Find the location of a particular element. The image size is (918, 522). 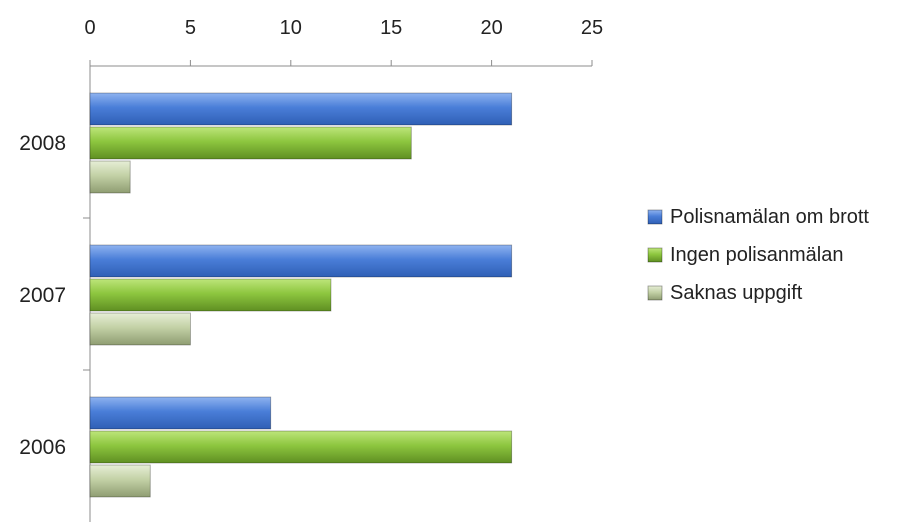

legend-label: Polisnamälan om brott is located at coordinates (769, 217).